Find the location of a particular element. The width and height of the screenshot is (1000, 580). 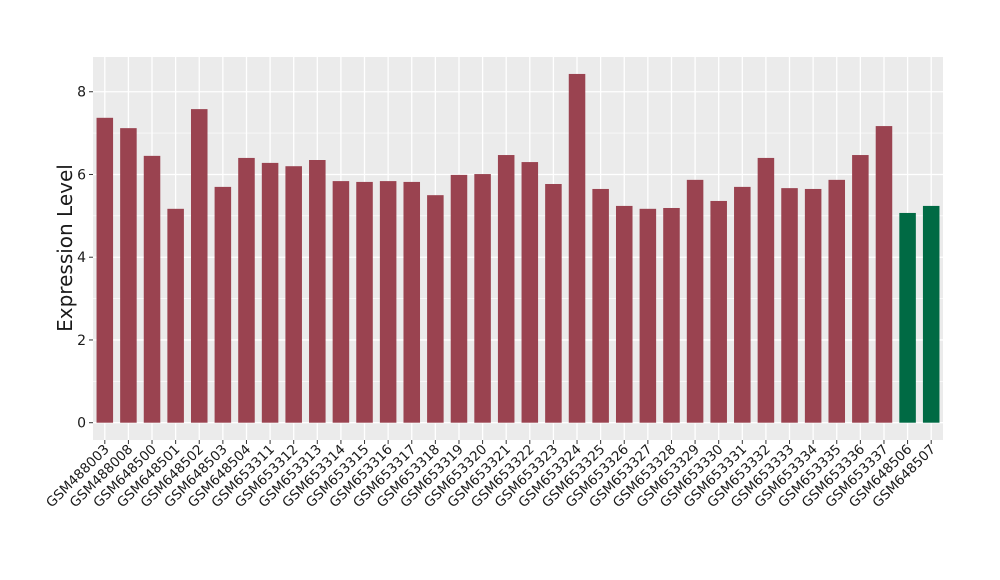

y-tick-label: 0 is located at coordinates (81, 424).